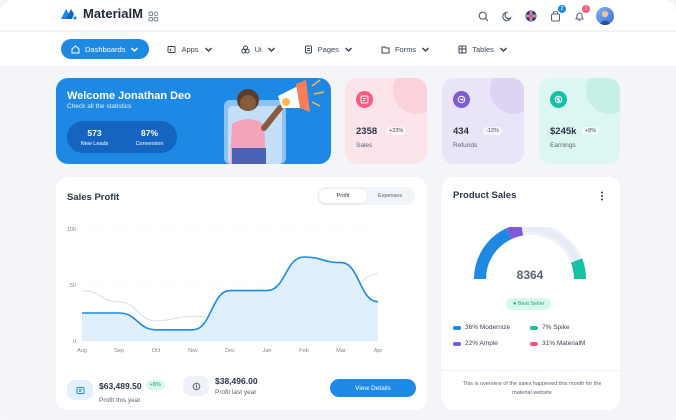 The image size is (676, 420). I want to click on ui-icon, so click(245, 49).